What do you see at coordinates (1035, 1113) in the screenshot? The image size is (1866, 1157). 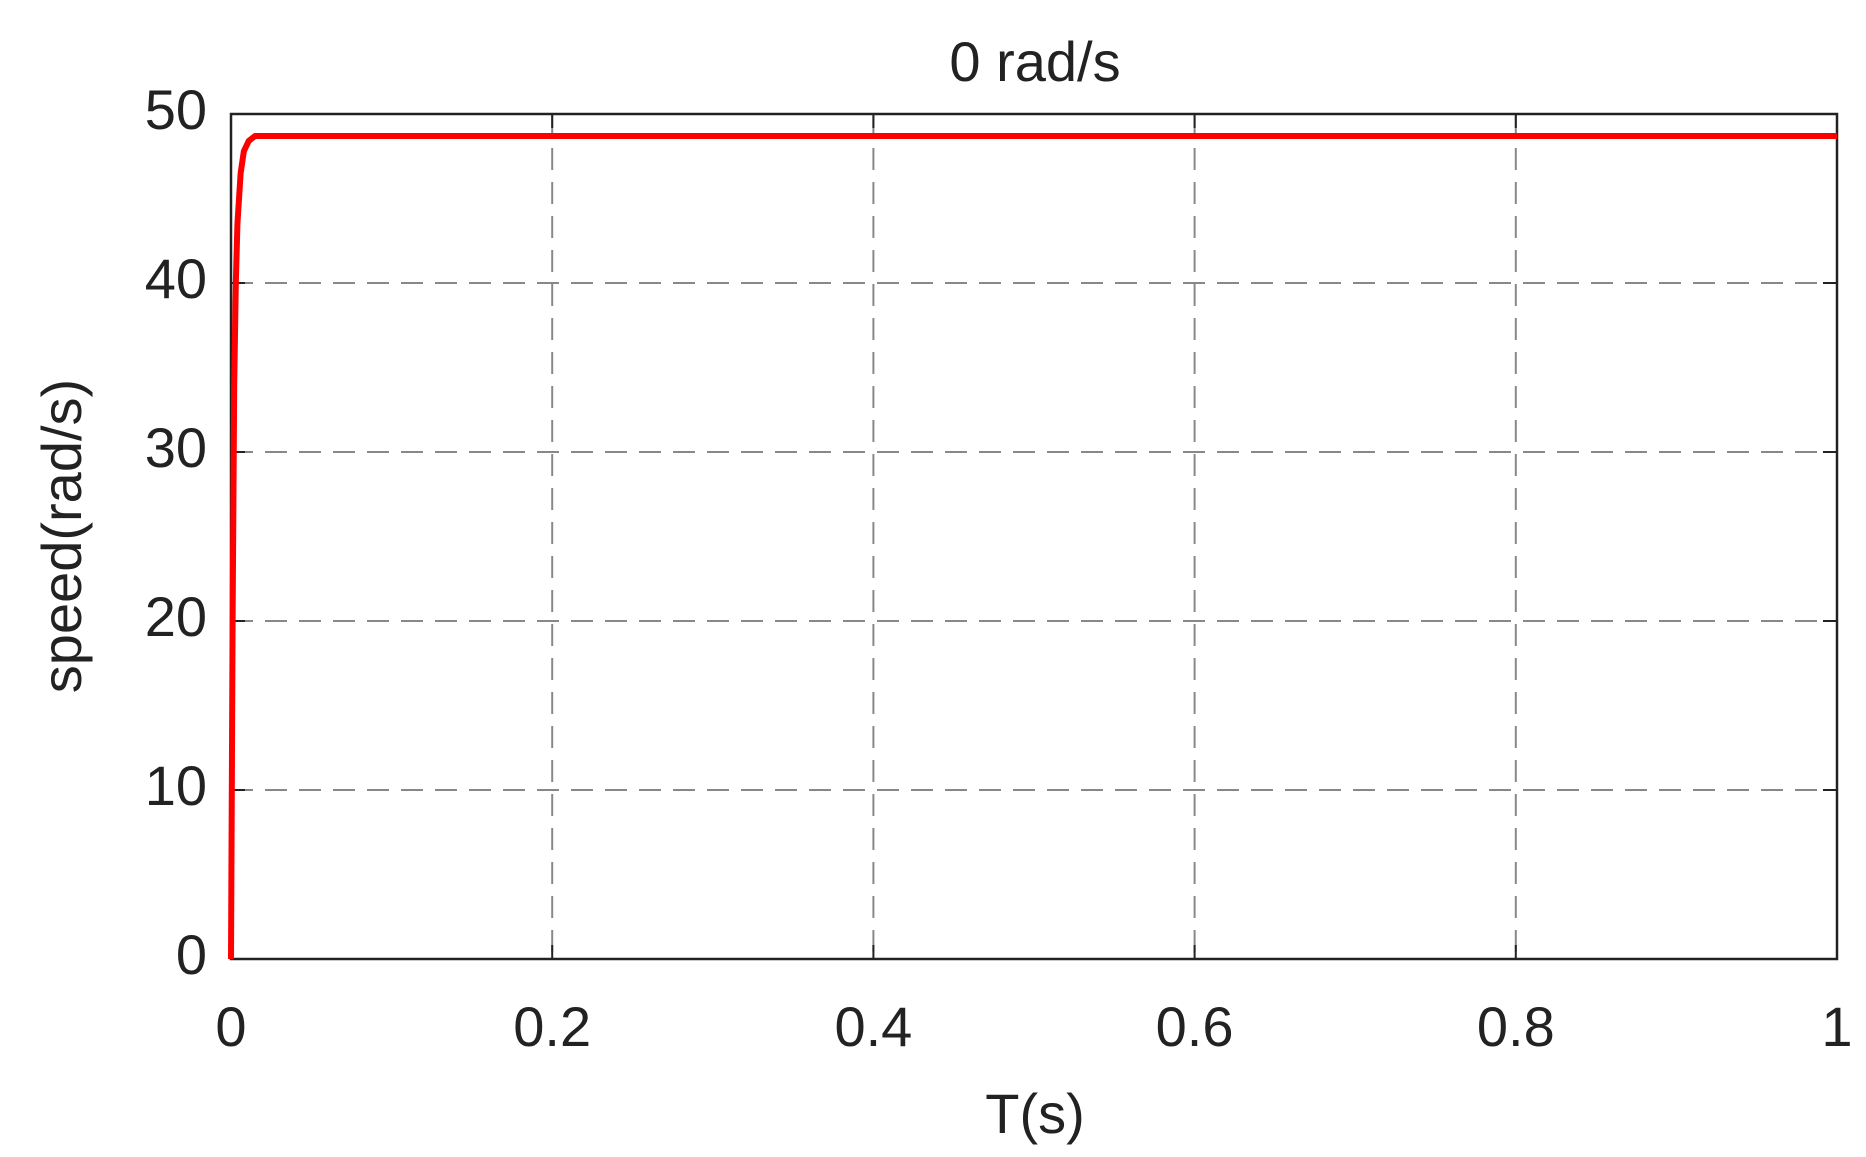 I see `x-axis-label: T(s)` at bounding box center [1035, 1113].